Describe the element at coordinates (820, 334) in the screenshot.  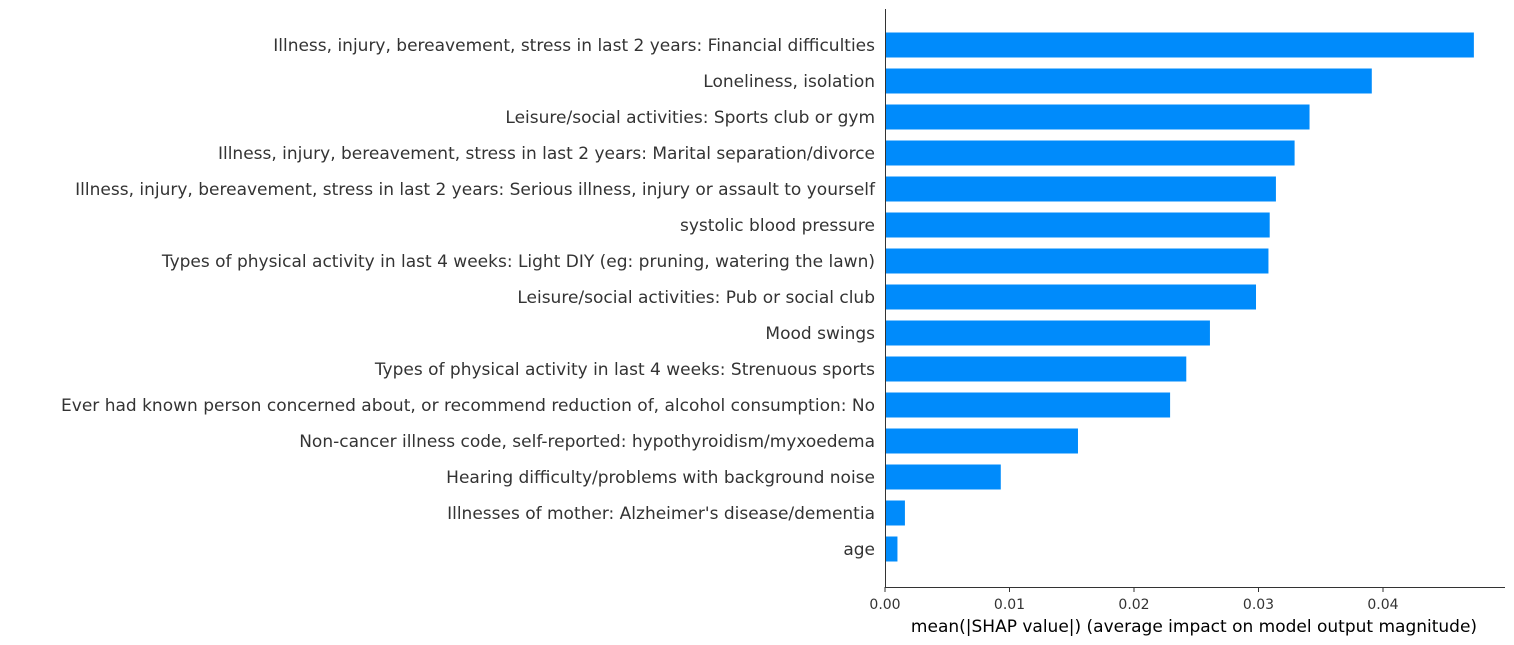
I see `category-label: Mood swings` at that location.